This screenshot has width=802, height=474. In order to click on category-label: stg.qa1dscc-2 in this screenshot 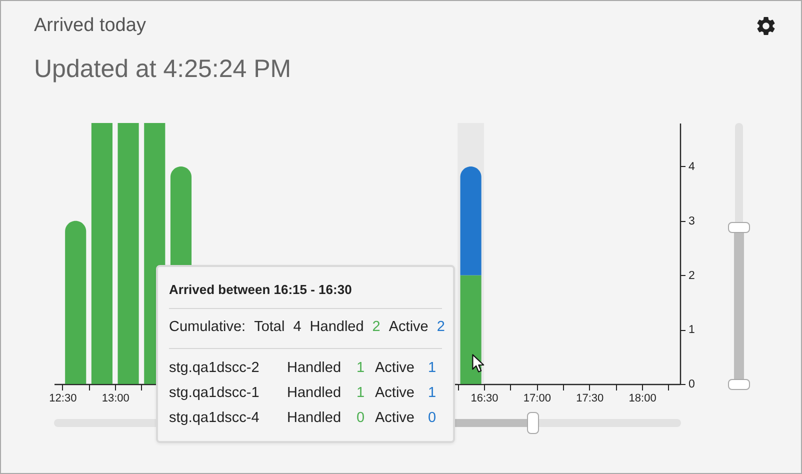, I will do `click(214, 368)`.